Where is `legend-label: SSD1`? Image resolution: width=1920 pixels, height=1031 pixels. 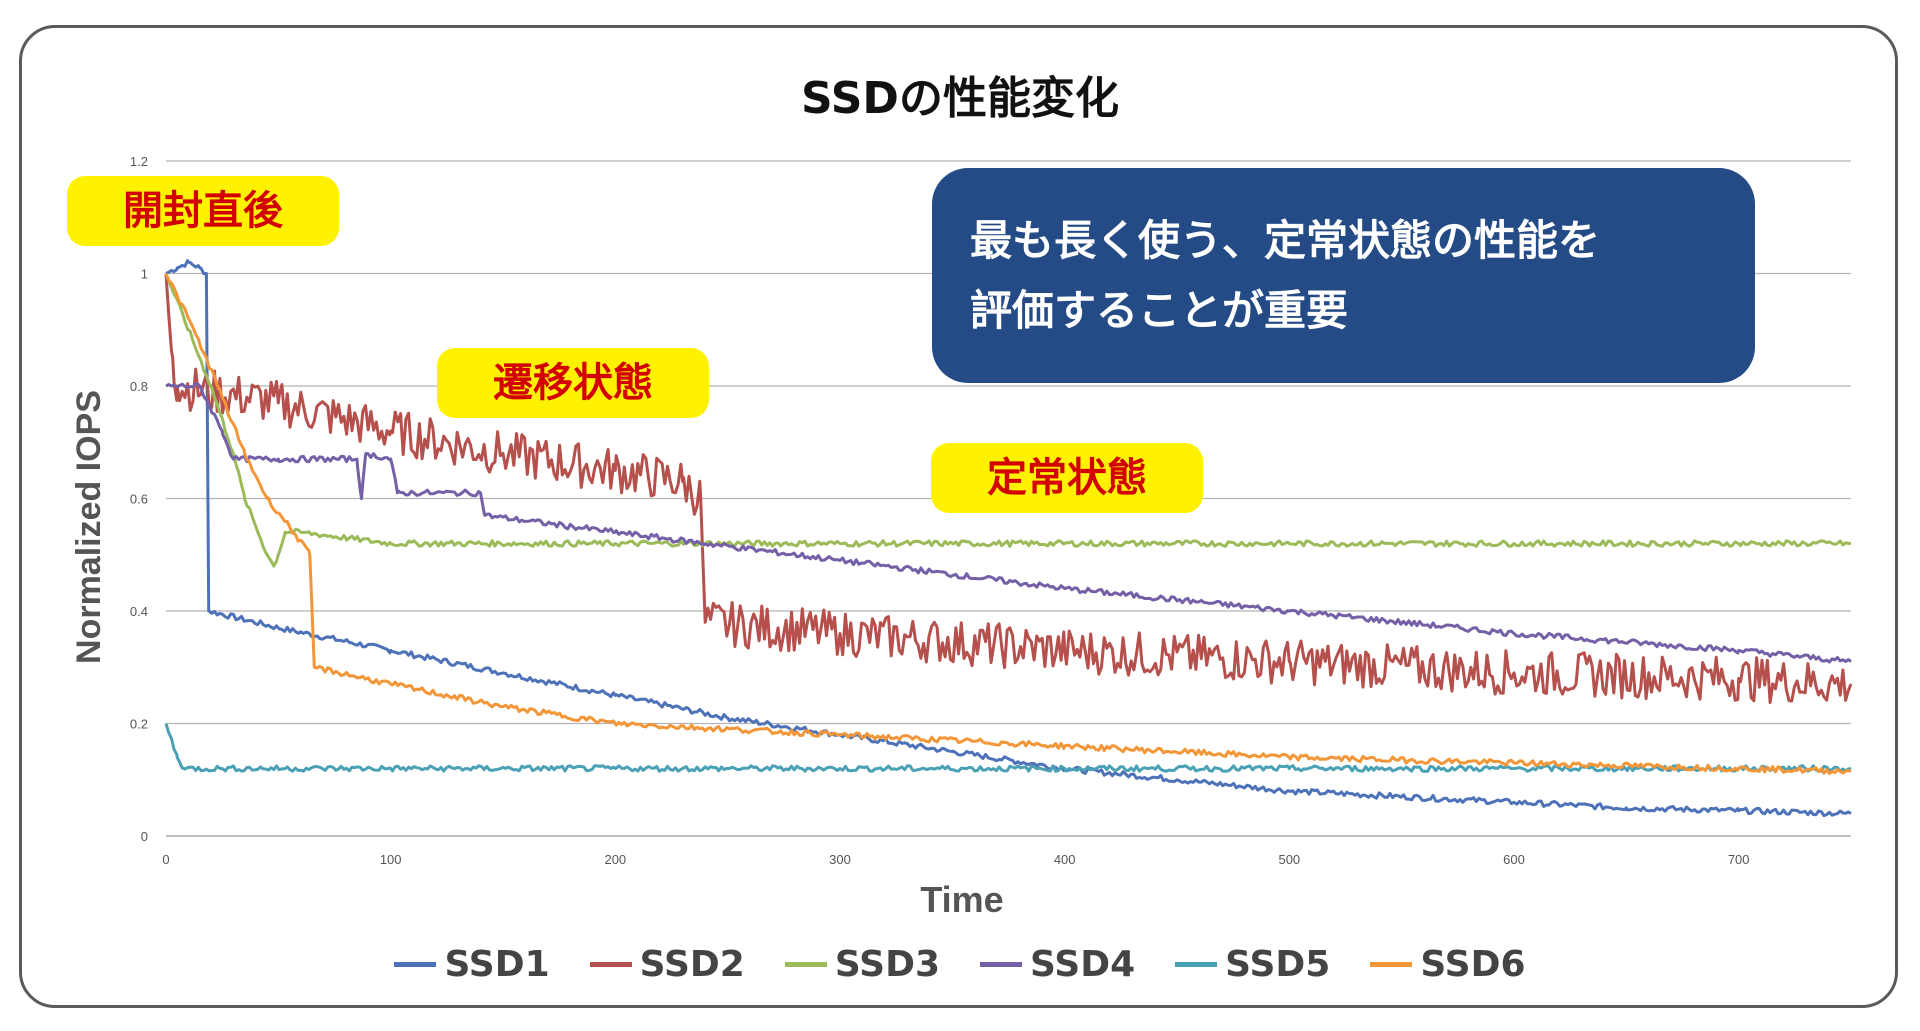
legend-label: SSD1 is located at coordinates (497, 964).